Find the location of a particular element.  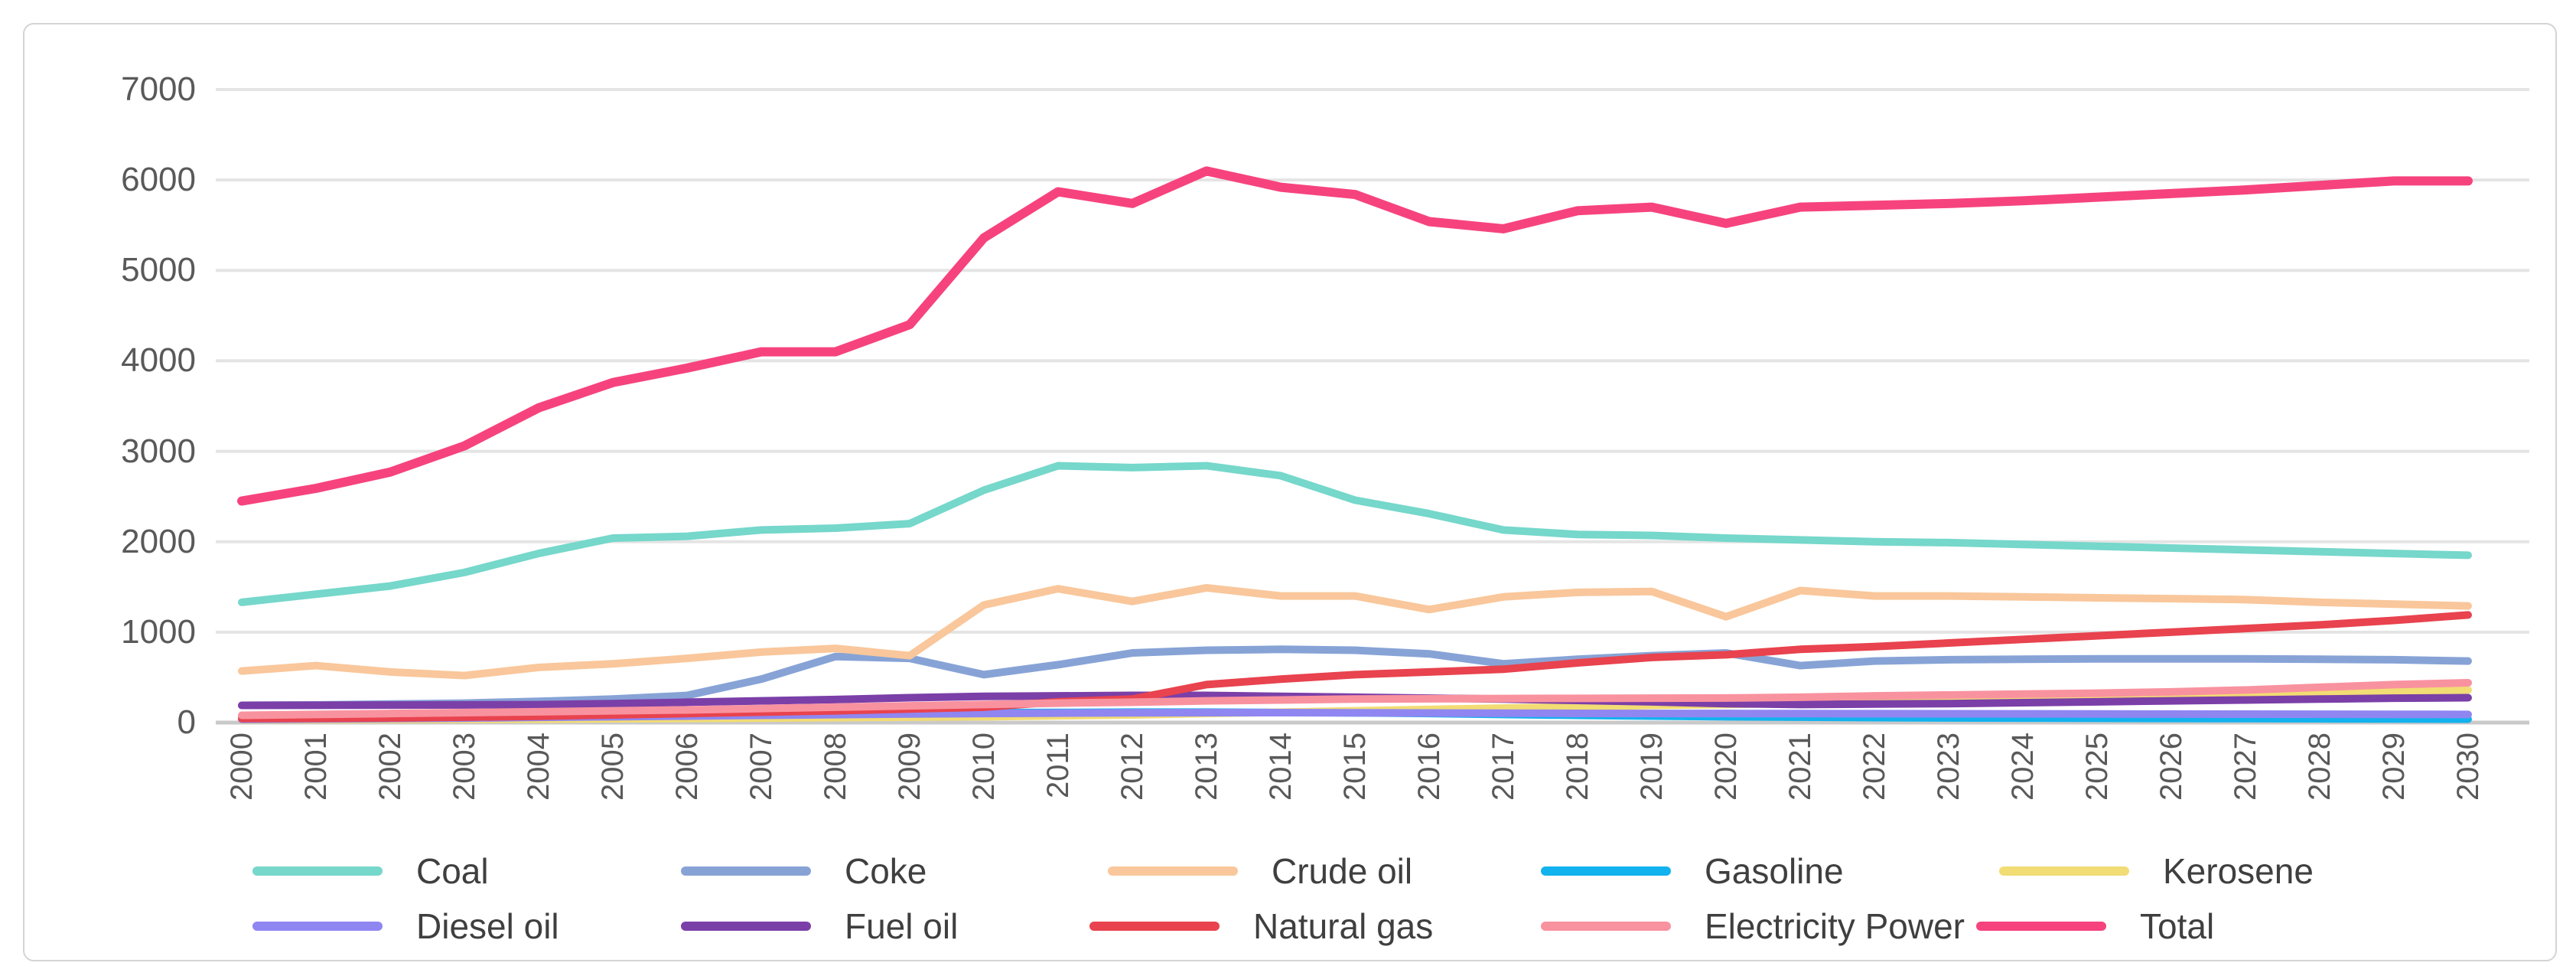

y-tick-label: 5000 is located at coordinates (159, 270).